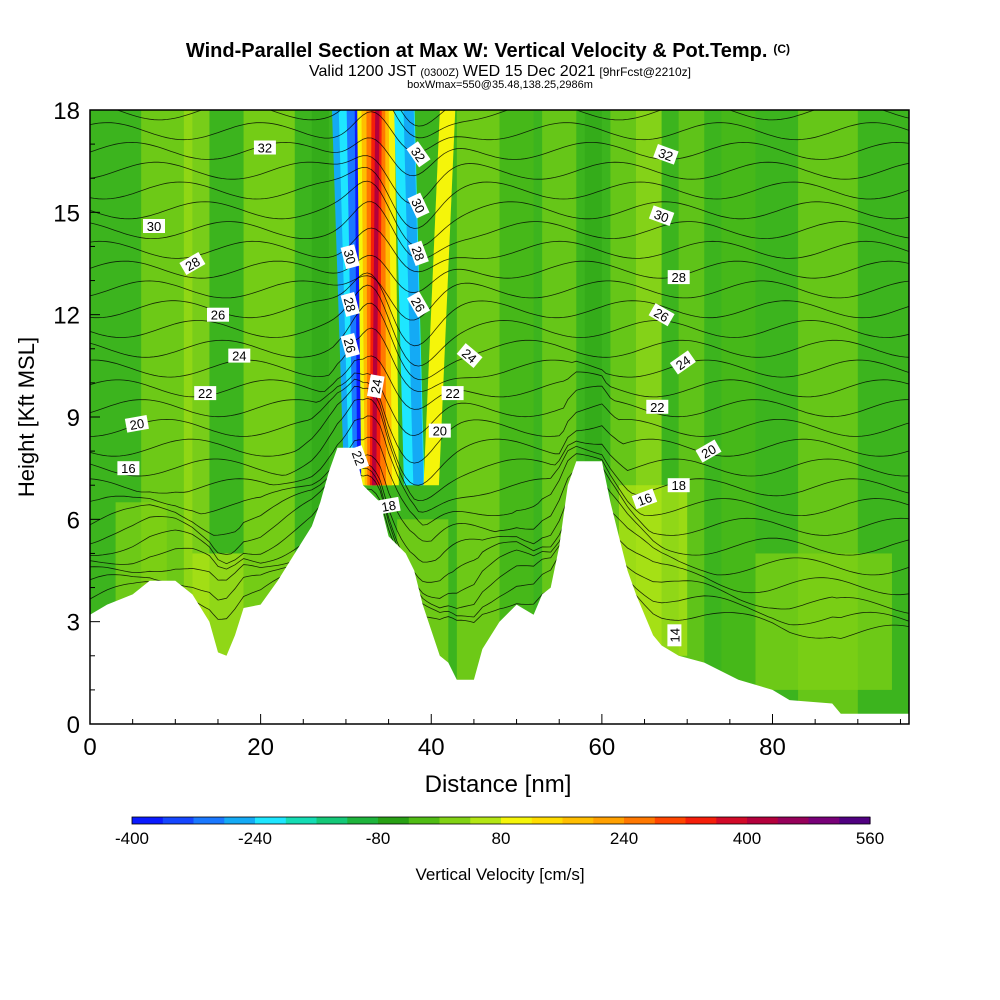  What do you see at coordinates (73, 418) in the screenshot?
I see `y-tick-label: 9` at bounding box center [73, 418].